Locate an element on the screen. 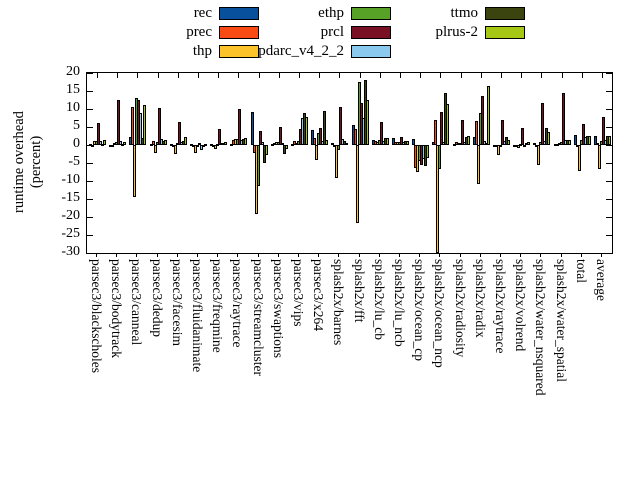 This screenshot has height=480, width=640. legend-label: ttmo is located at coordinates (464, 13).